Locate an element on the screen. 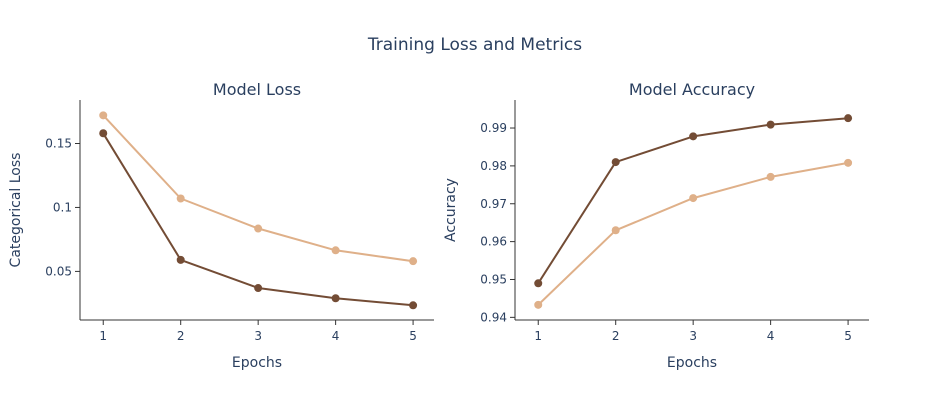 This screenshot has width=950, height=400. accuracy-y-tick-label: 0.97 is located at coordinates (493, 204).